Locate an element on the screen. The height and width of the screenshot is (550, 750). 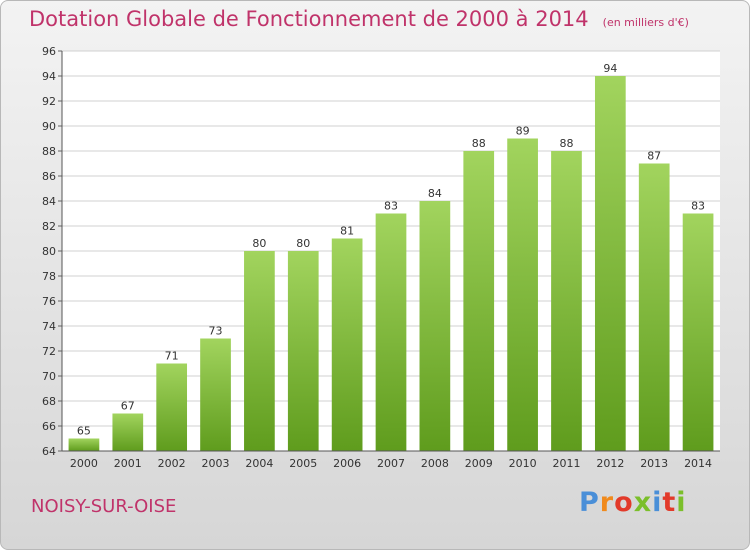
x-tick-label: 2000 is located at coordinates (84, 463).